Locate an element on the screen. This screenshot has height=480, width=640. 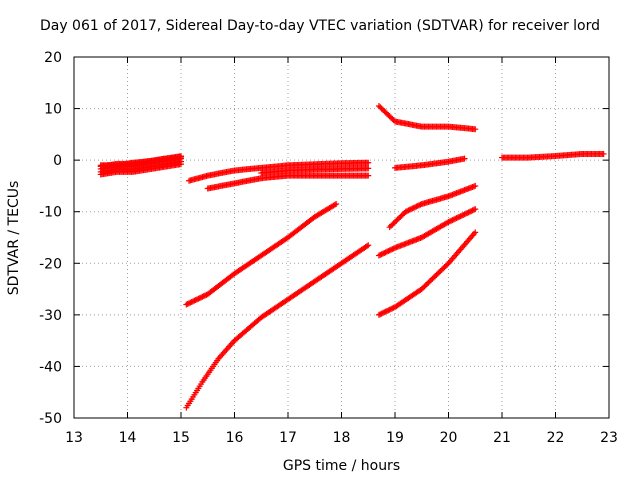
y-axis-label: SDTVAR / TECUs is located at coordinates (14, 238).